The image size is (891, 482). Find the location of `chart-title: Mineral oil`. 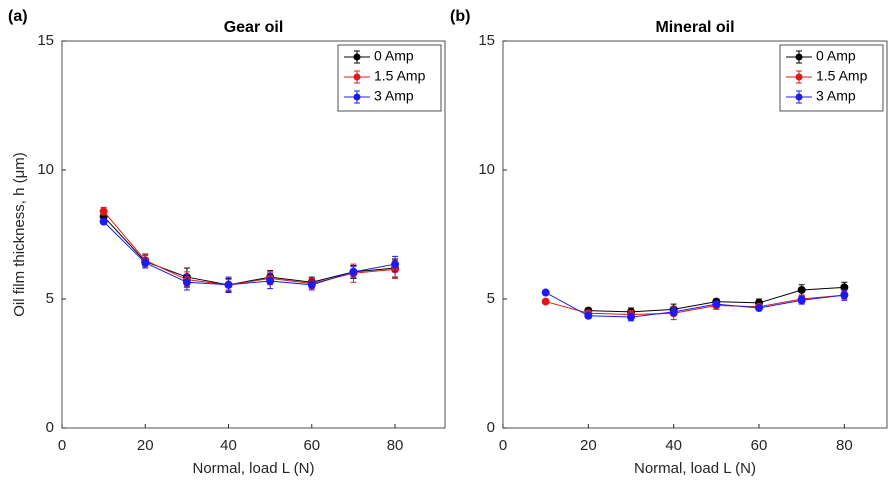

chart-title: Mineral oil is located at coordinates (694, 27).